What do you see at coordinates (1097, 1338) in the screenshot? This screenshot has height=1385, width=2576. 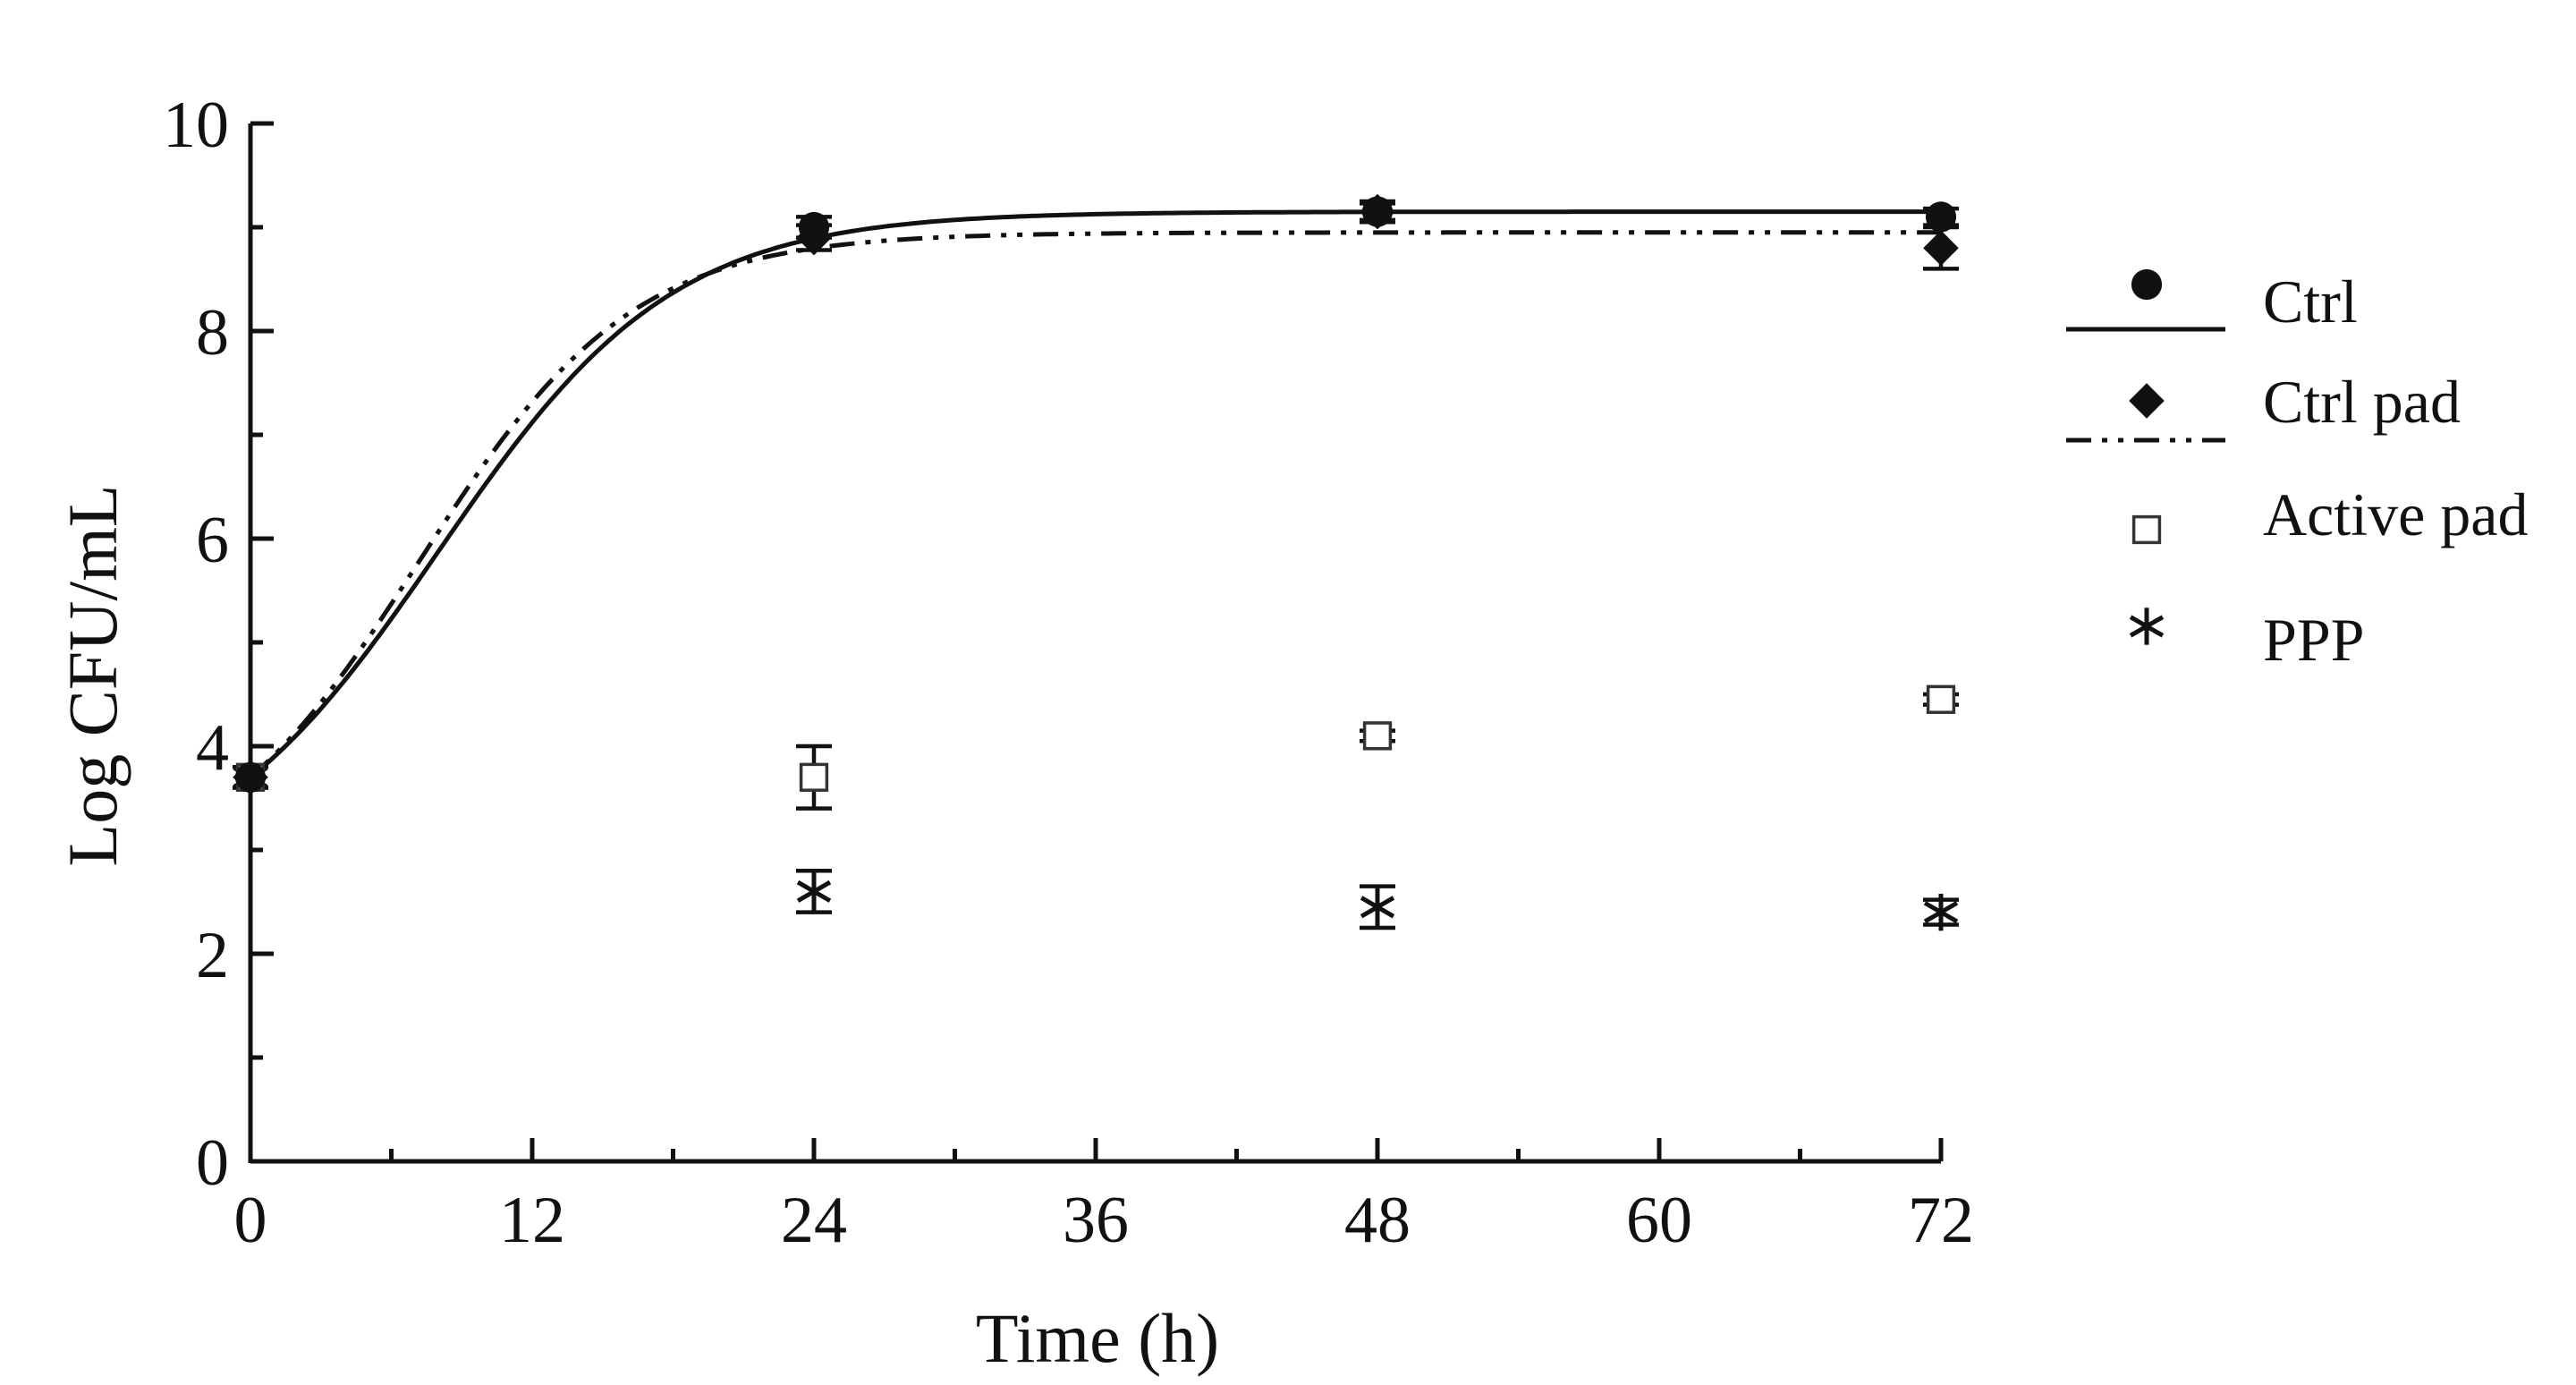 I see `x-axis-label: Time (h)` at bounding box center [1097, 1338].